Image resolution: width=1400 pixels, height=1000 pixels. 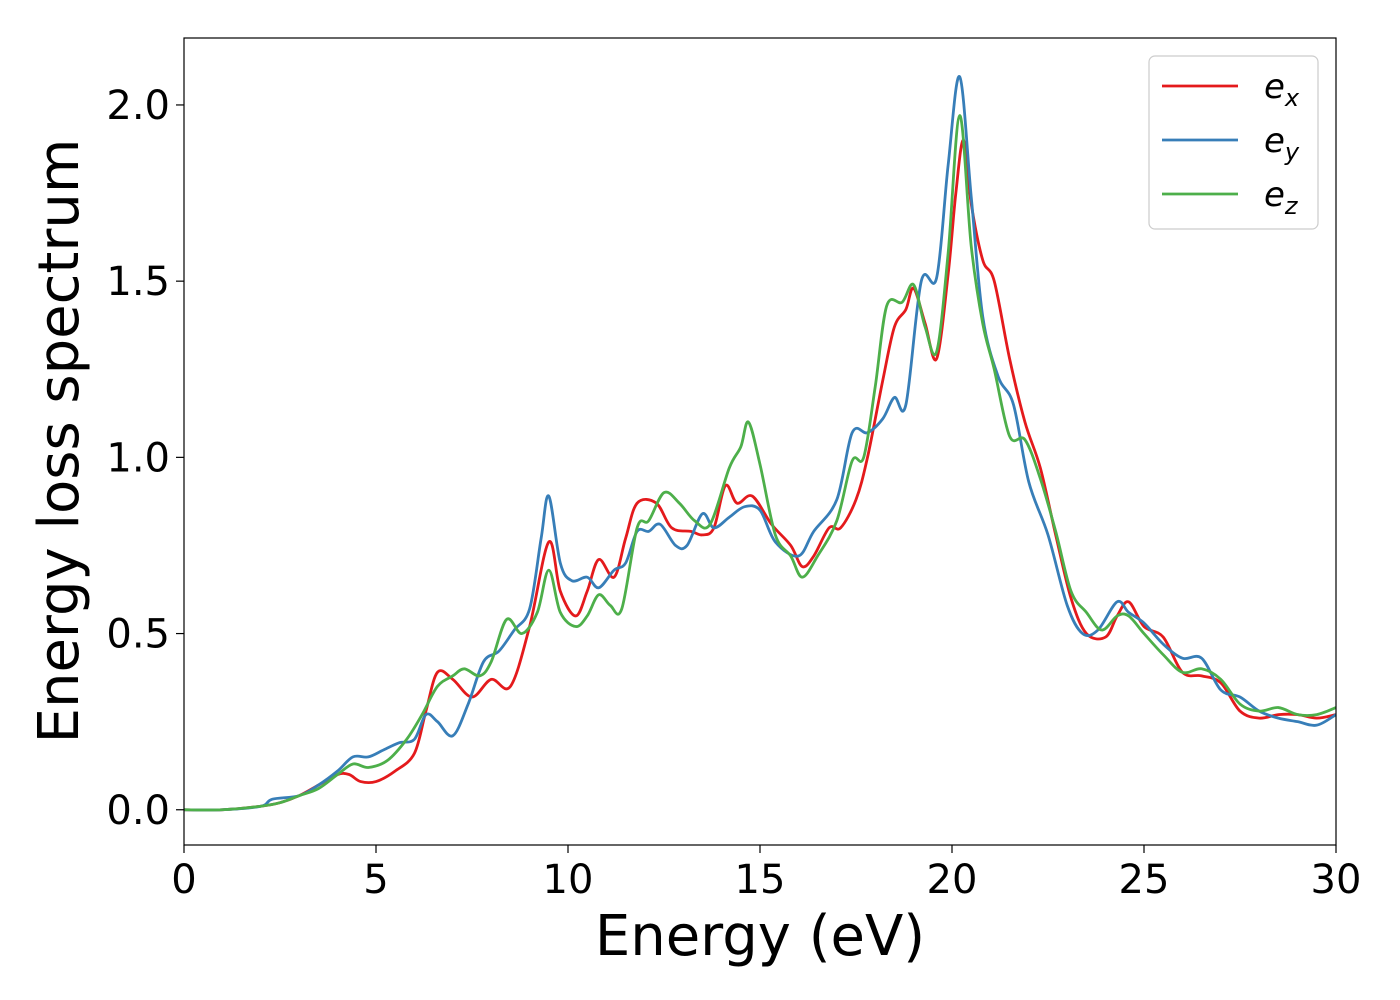 What do you see at coordinates (1281, 197) in the screenshot?
I see `legend-label-ez: ez` at bounding box center [1281, 197].